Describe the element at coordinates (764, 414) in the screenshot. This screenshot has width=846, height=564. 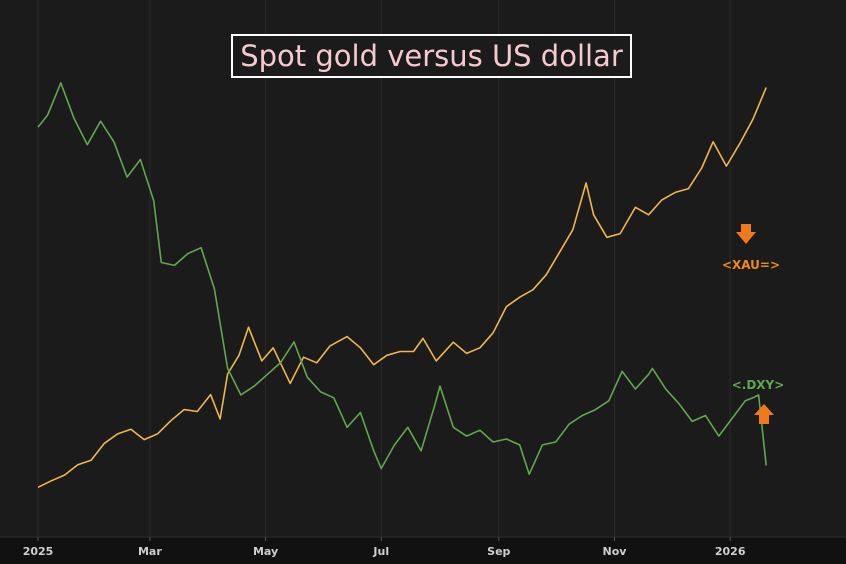
I see `arrow-up-icon` at that location.